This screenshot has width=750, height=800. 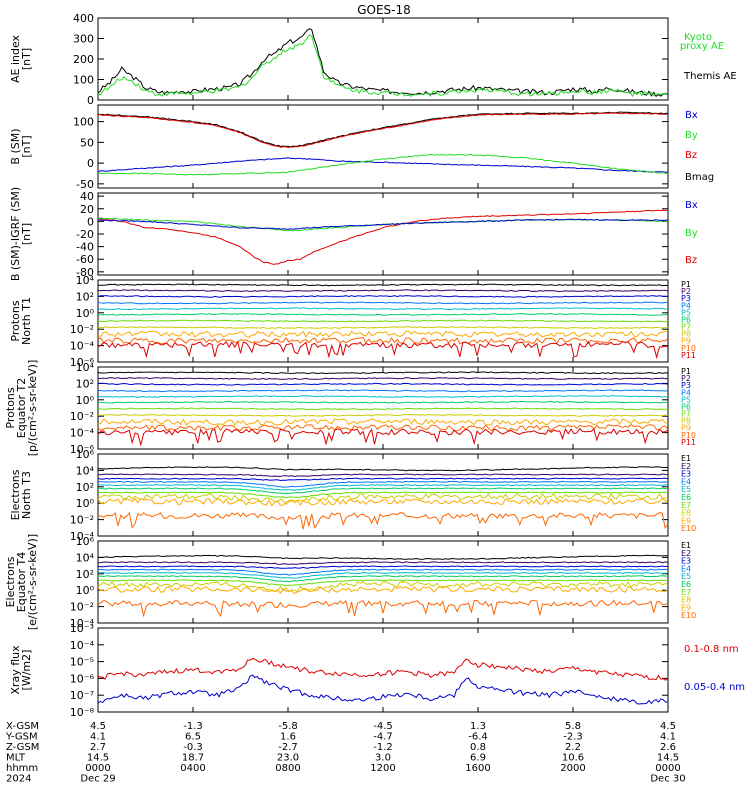 I want to click on channel-line-P9, so click(x=383, y=422).